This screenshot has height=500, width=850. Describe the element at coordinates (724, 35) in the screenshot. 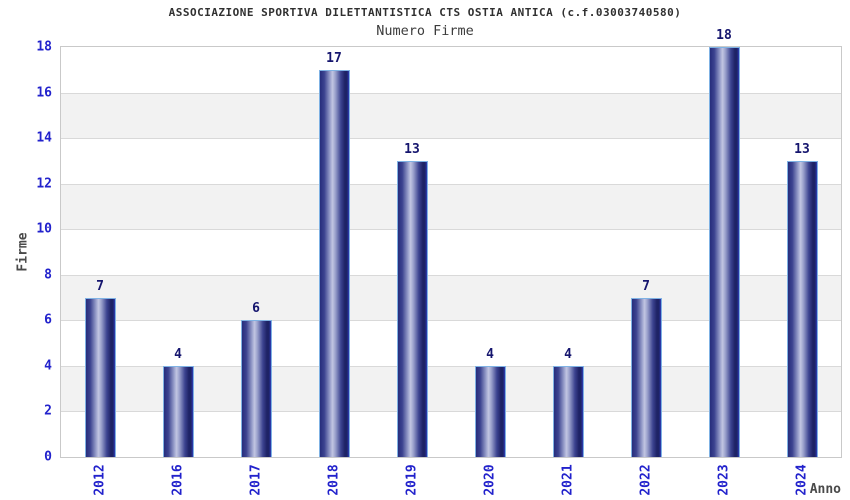

I see `bar-value-label: 18` at that location.